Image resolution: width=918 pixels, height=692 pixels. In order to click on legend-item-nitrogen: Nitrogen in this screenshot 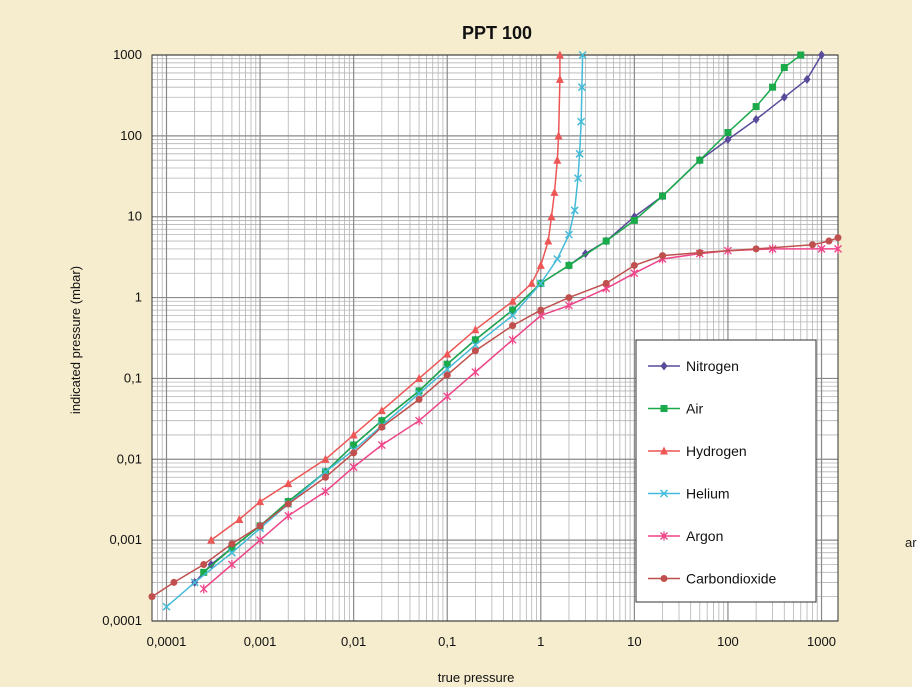, I will do `click(693, 366)`.